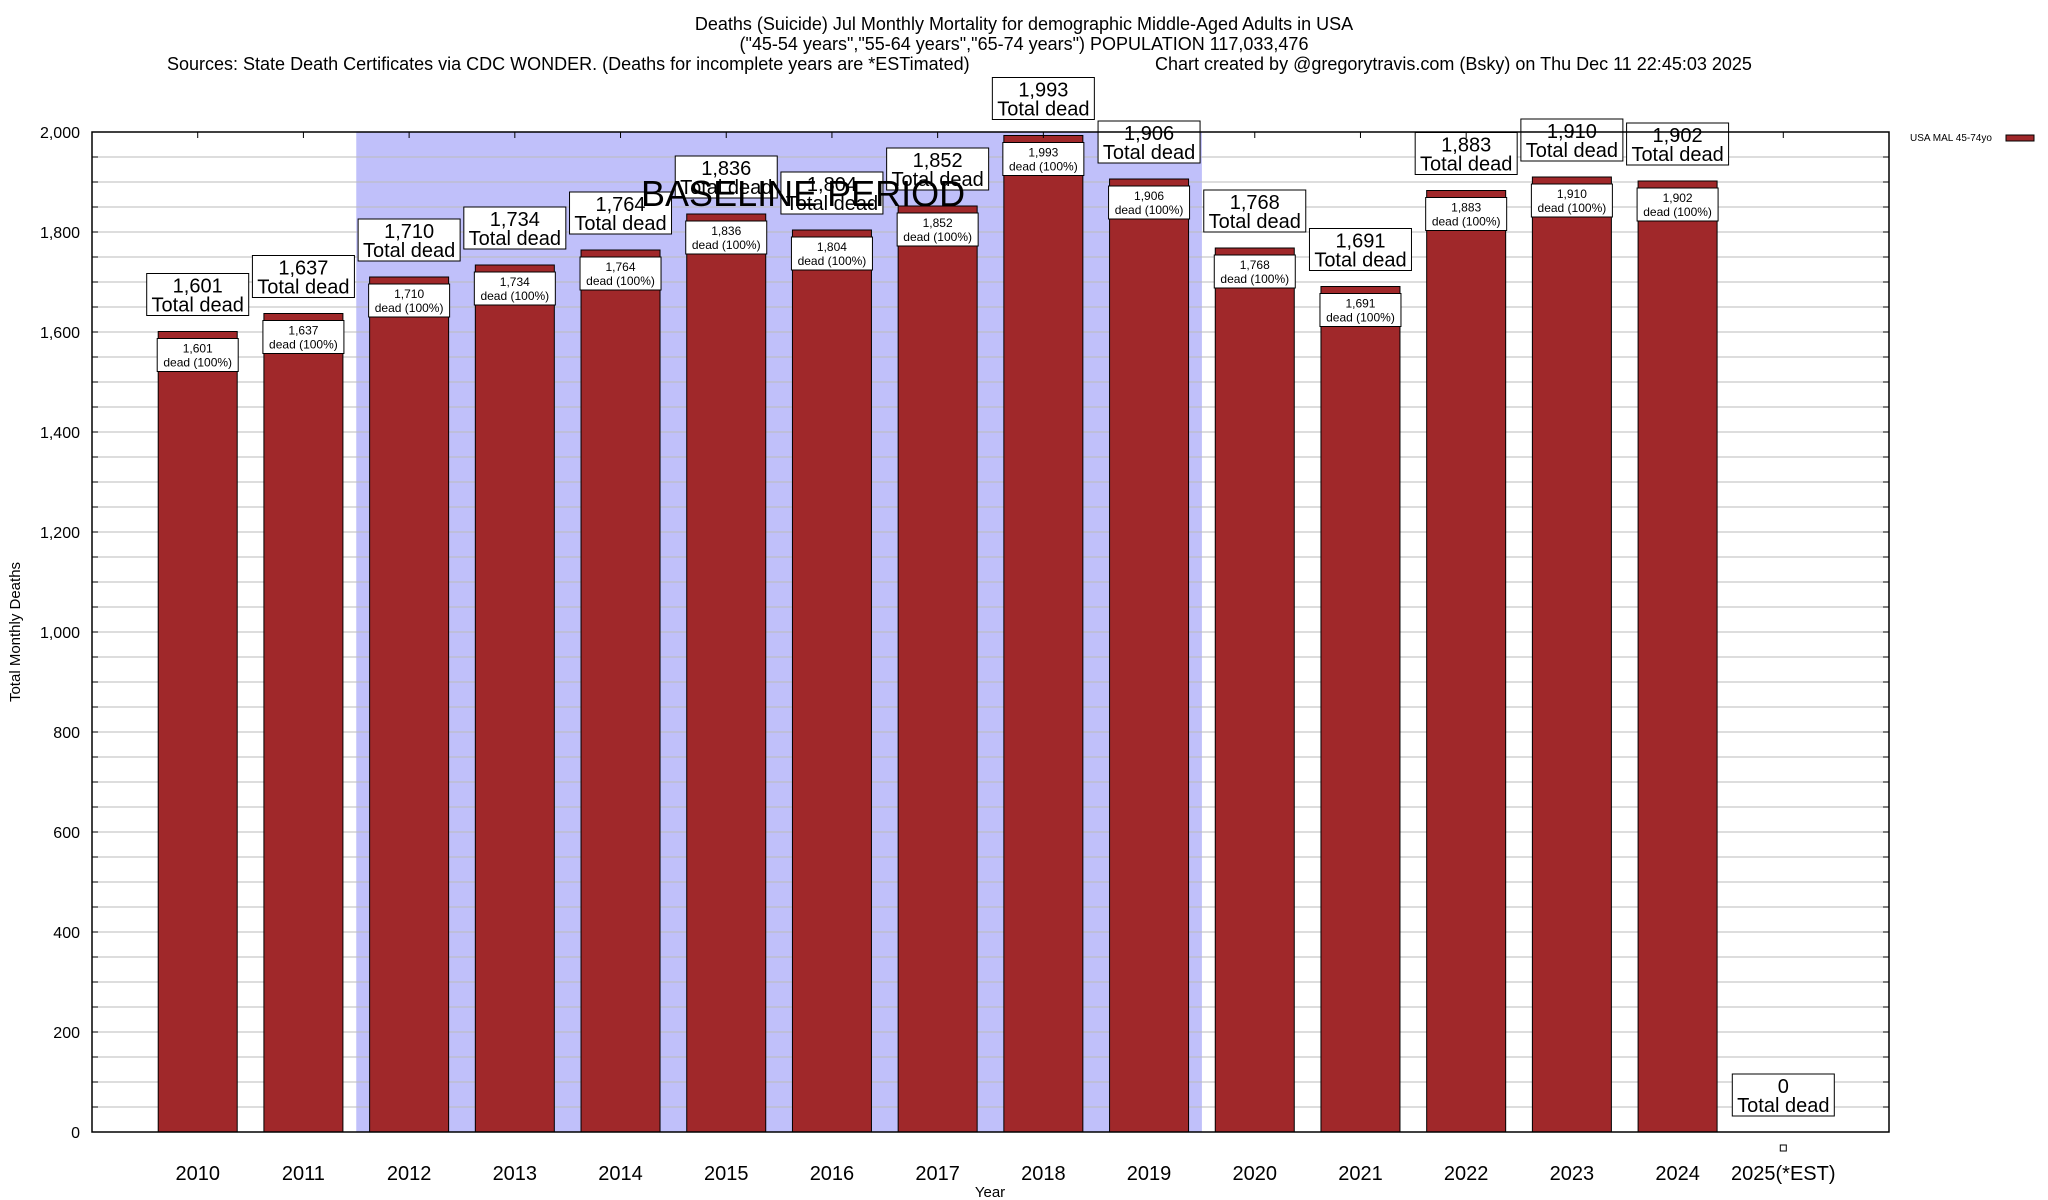 The image size is (2048, 1200). Describe the element at coordinates (66, 933) in the screenshot. I see `y-tick-label: 400` at that location.